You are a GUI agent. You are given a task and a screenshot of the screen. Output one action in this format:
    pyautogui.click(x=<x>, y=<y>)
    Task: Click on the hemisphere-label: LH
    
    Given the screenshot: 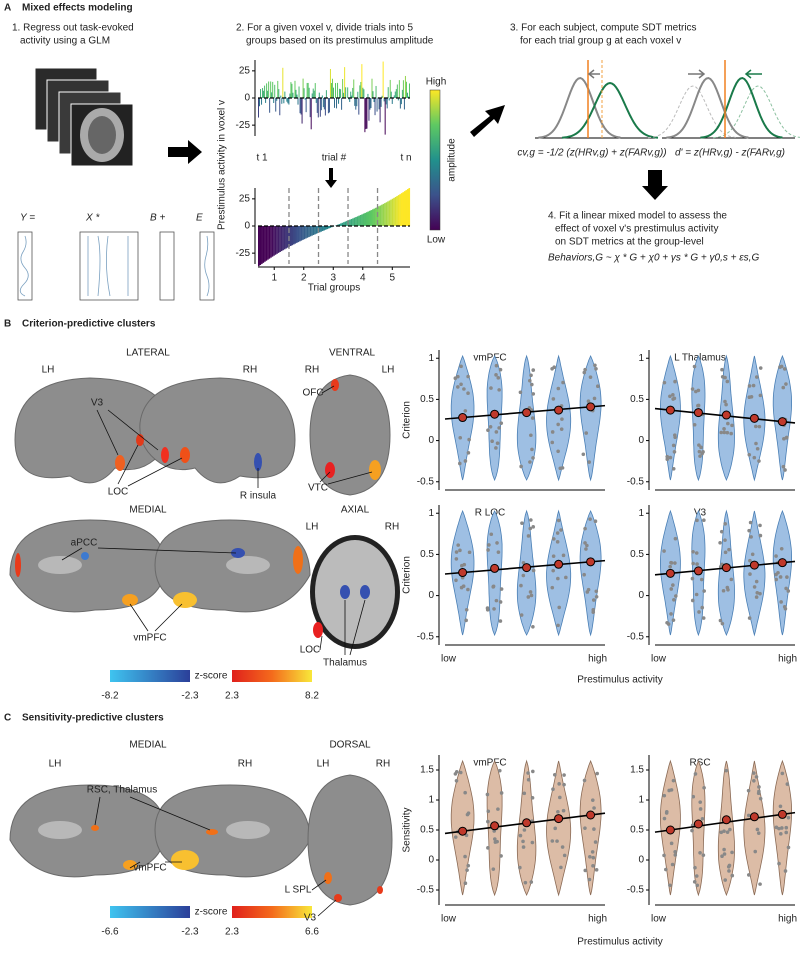 What is the action you would take?
    pyautogui.click(x=323, y=764)
    